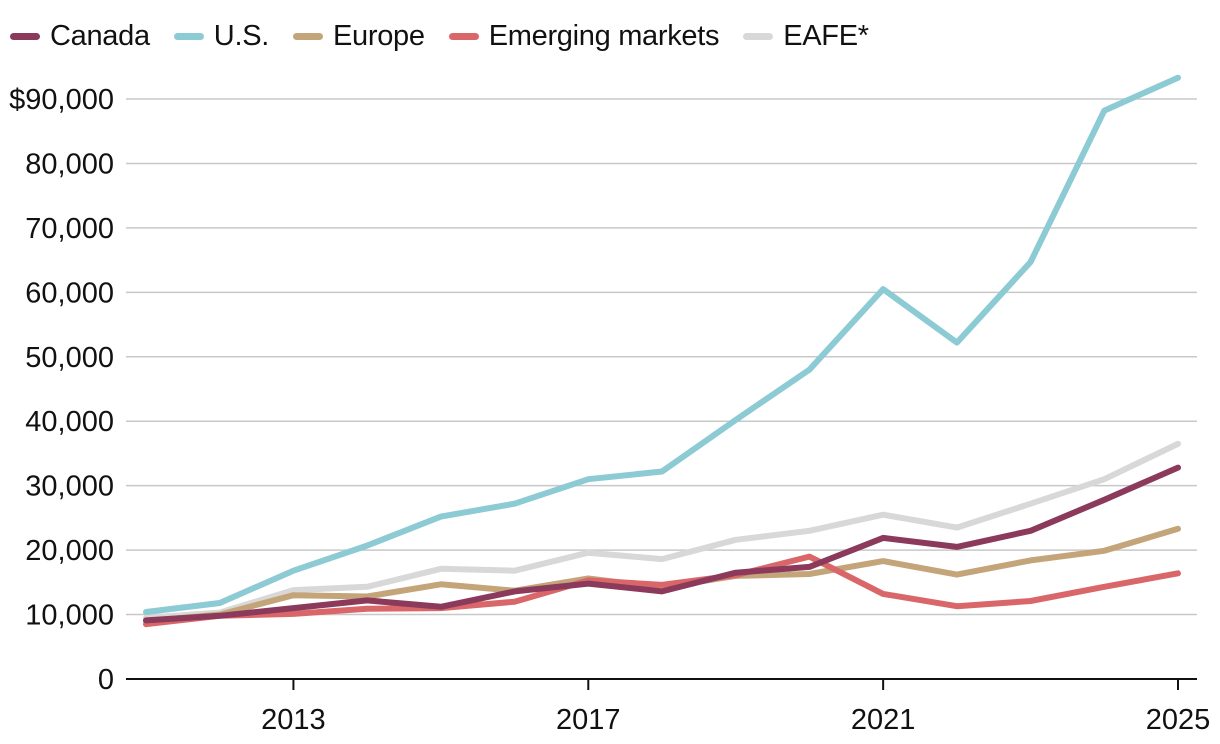 This screenshot has height=744, width=1220. Describe the element at coordinates (1178, 720) in the screenshot. I see `x-tick-label: 2025` at that location.